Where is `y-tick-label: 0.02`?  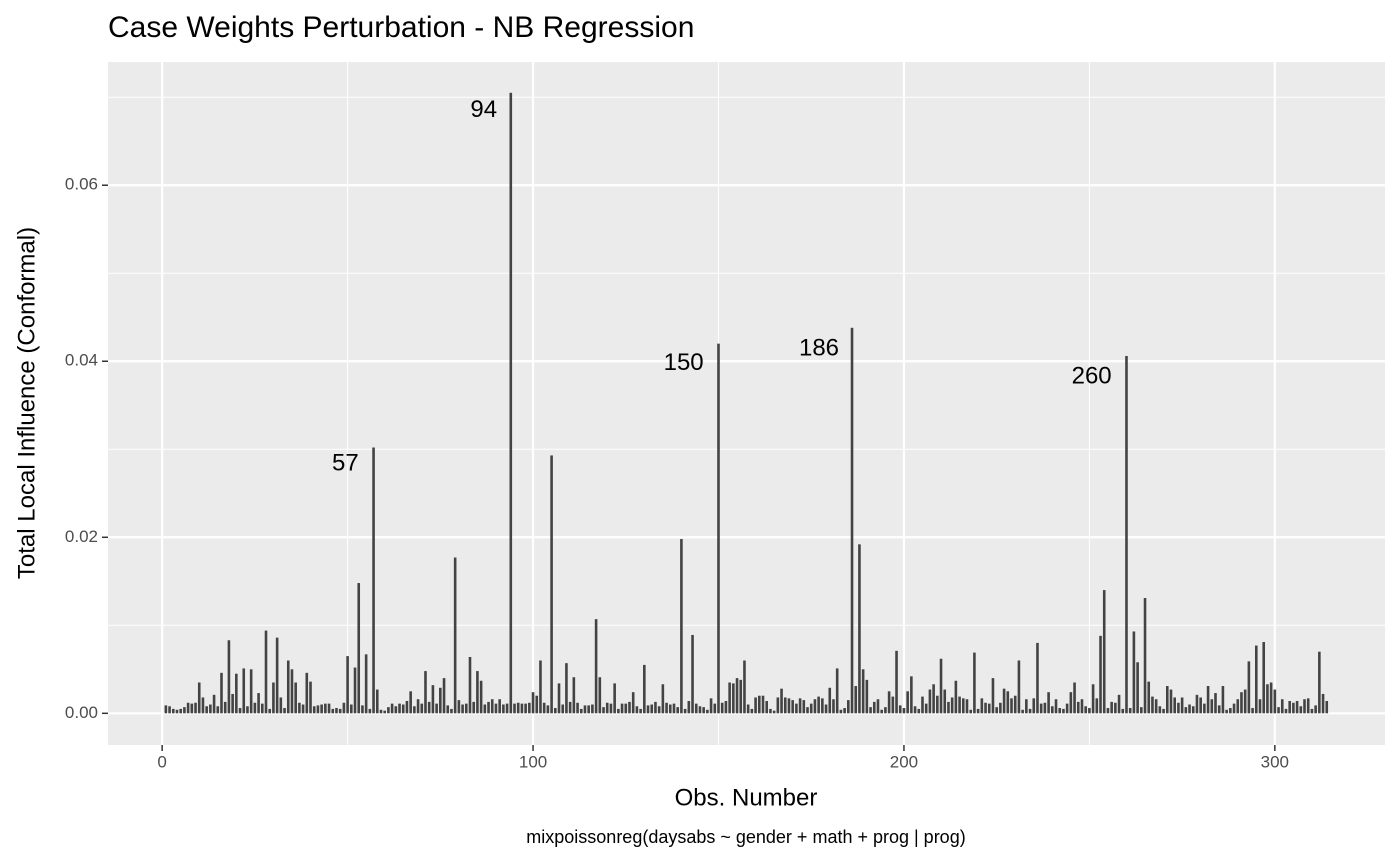 y-tick-label: 0.02 is located at coordinates (81, 536).